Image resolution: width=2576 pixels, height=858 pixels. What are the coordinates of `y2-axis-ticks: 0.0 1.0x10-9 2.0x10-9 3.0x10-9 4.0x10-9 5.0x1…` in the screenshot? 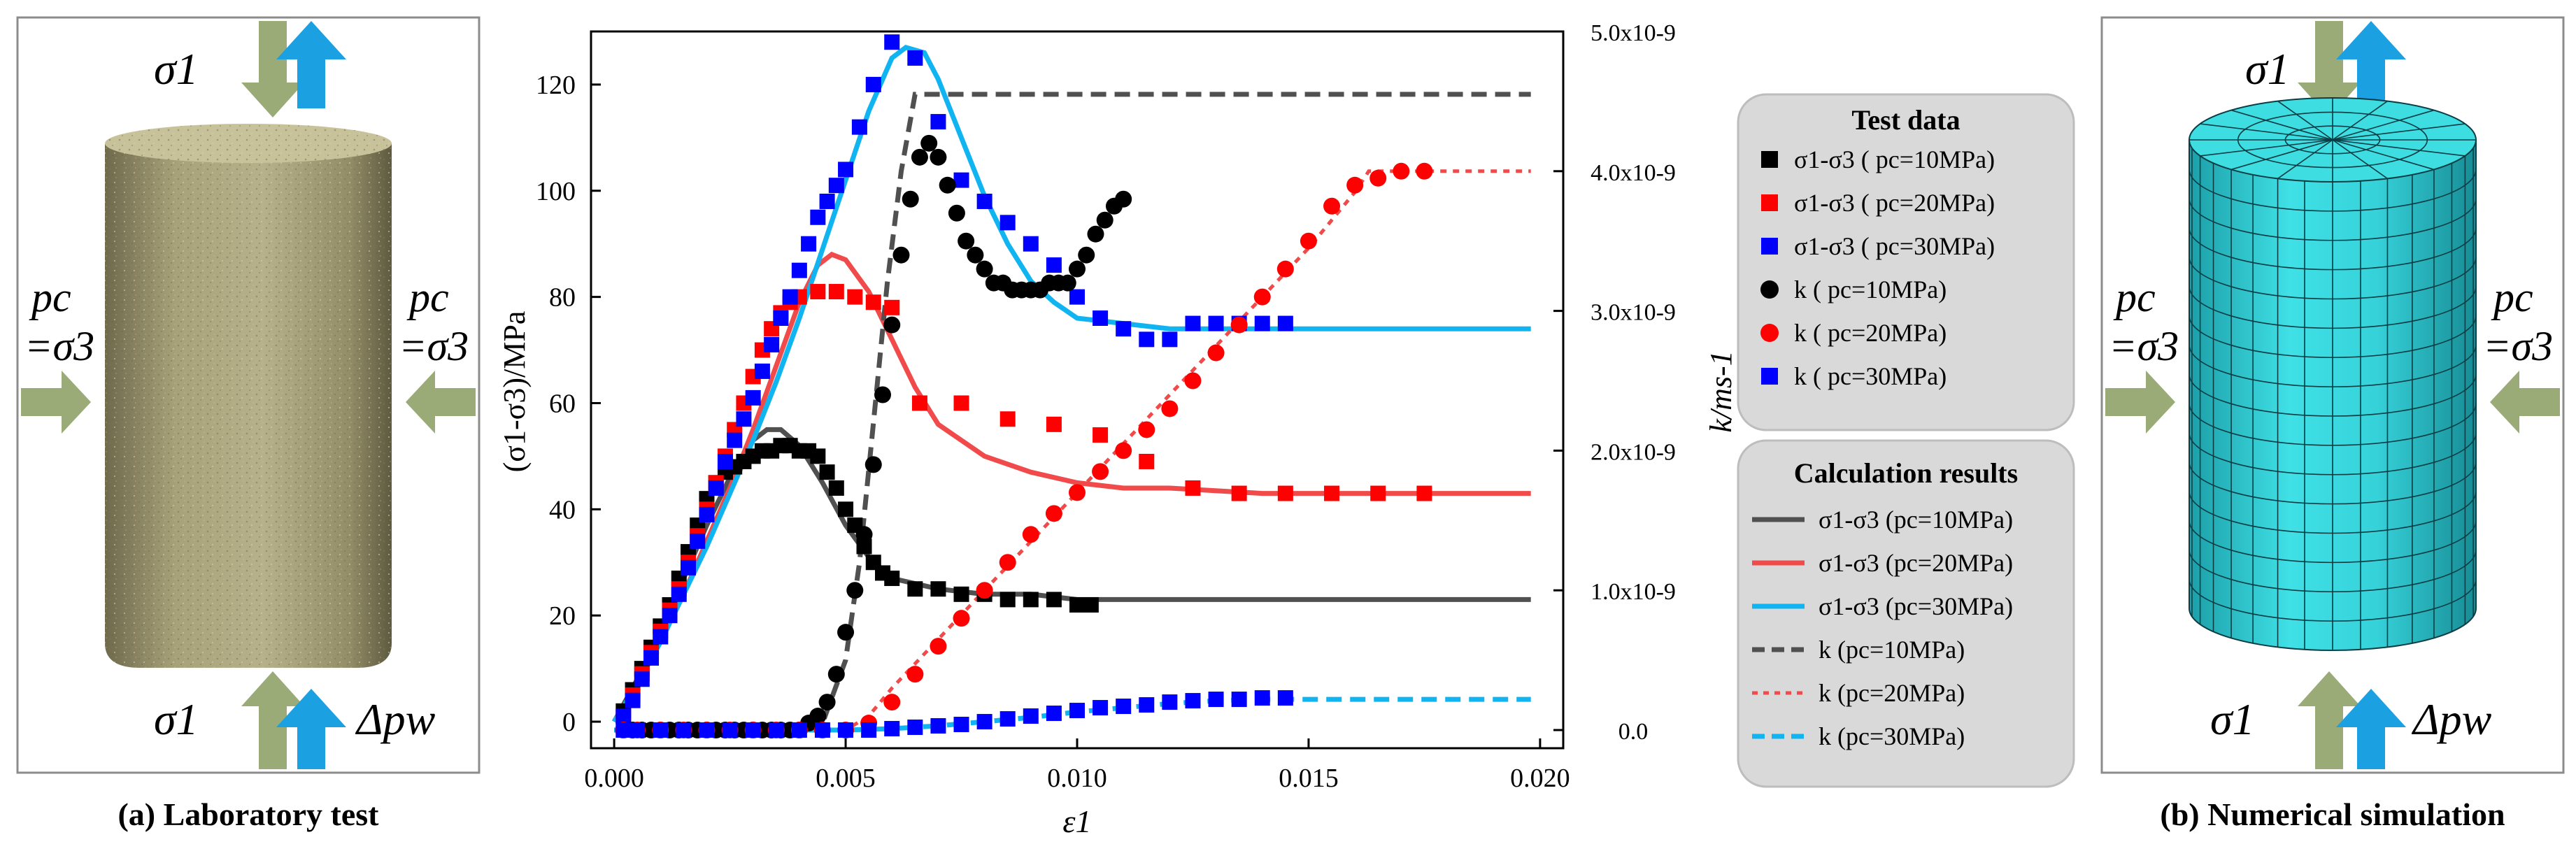 It's located at (1614, 382).